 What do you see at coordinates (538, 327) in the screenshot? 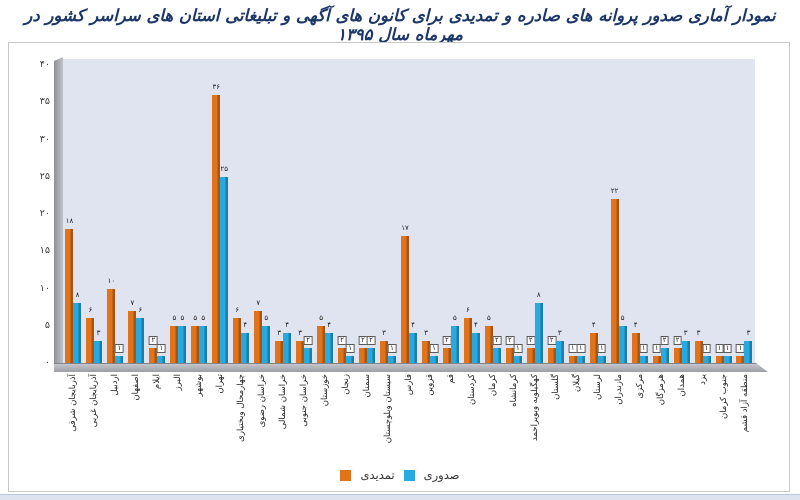
I see `bar-sodouri: ۸` at bounding box center [538, 327].